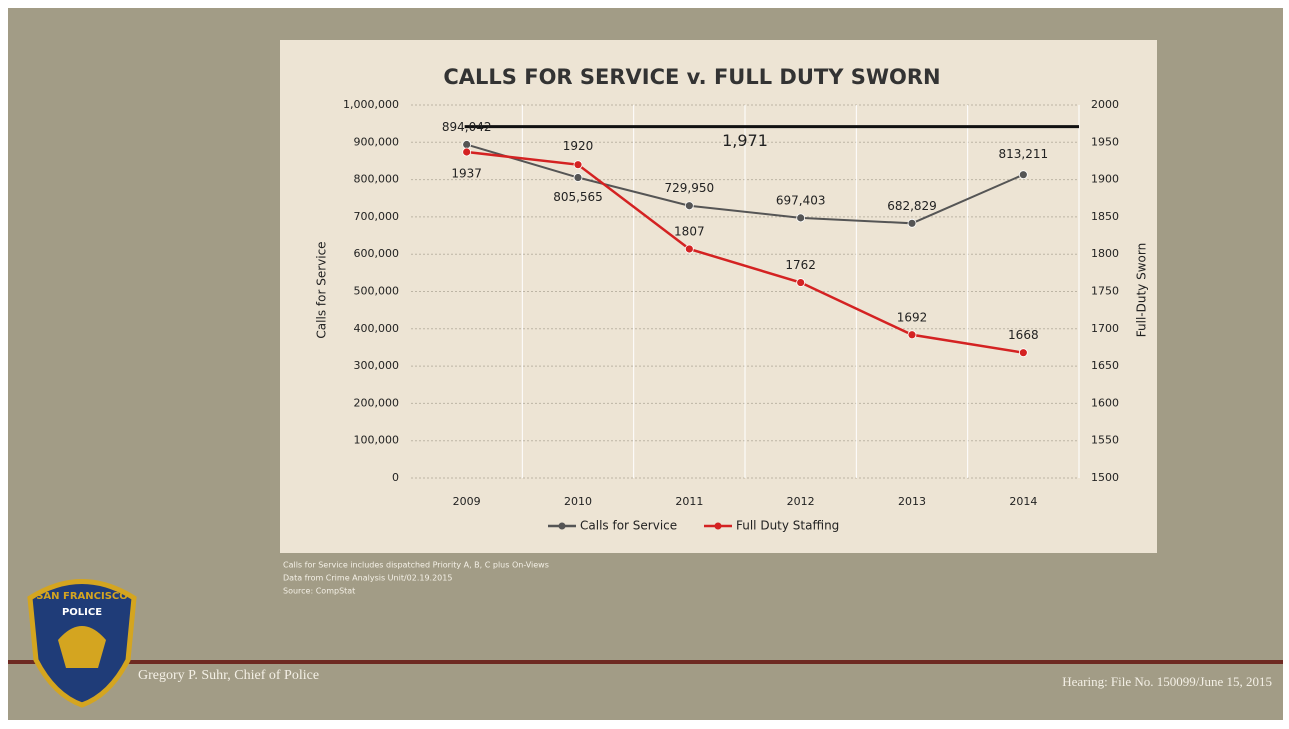  I want to click on data-label: 729,950, so click(690, 188).